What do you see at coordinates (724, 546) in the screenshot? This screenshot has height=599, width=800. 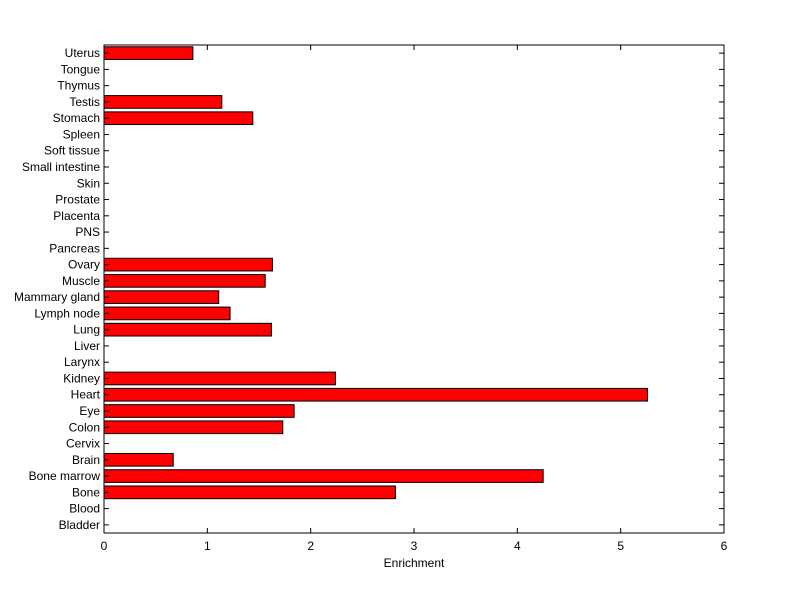 I see `x-tick-label-6: 6` at bounding box center [724, 546].